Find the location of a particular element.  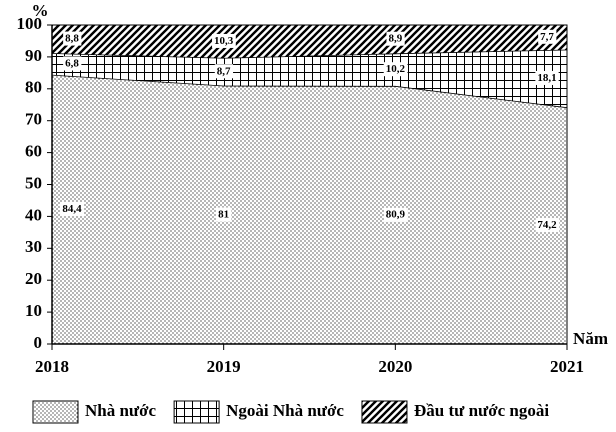

value-label: 84,4 is located at coordinates (72, 209).